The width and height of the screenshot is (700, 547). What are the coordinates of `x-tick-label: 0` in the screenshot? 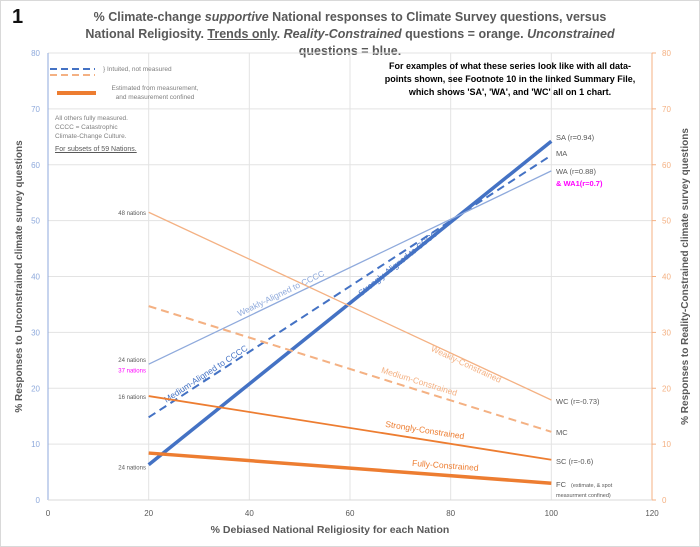 It's located at (48, 513).